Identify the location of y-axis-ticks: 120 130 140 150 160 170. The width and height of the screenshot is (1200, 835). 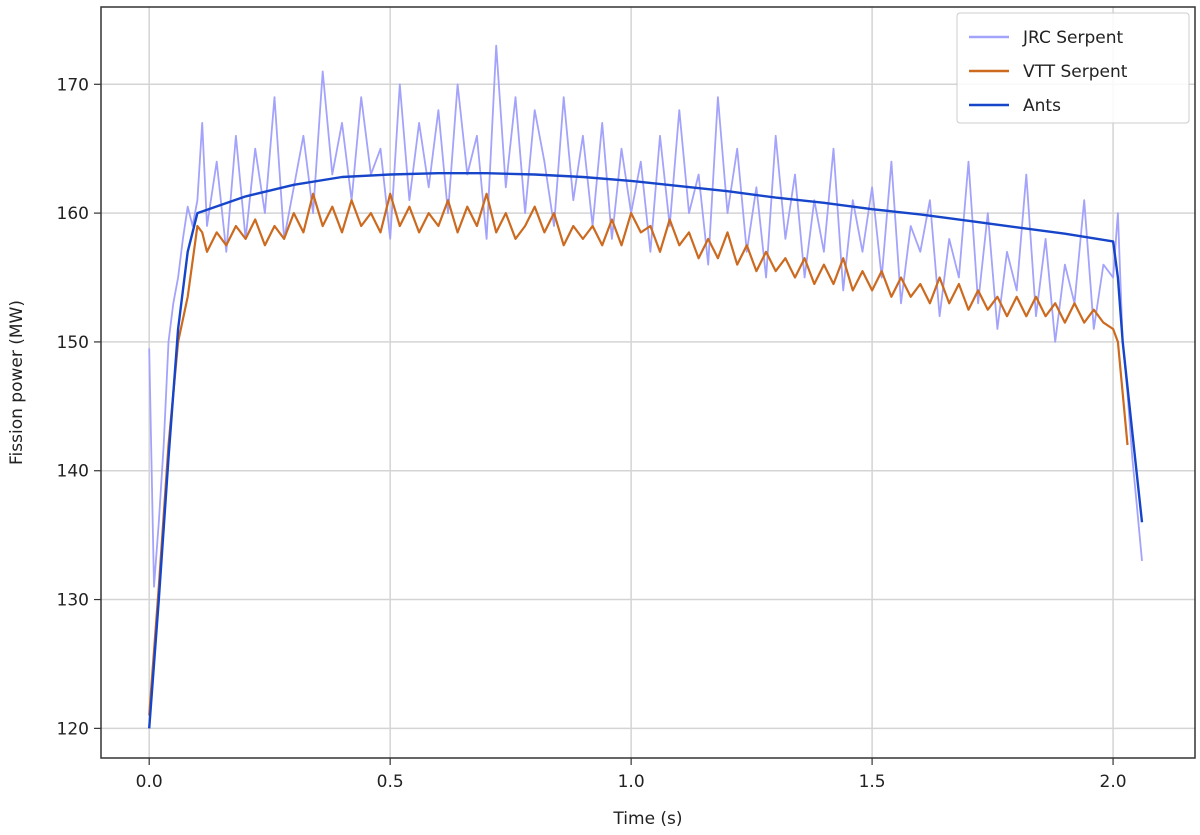
(79, 407).